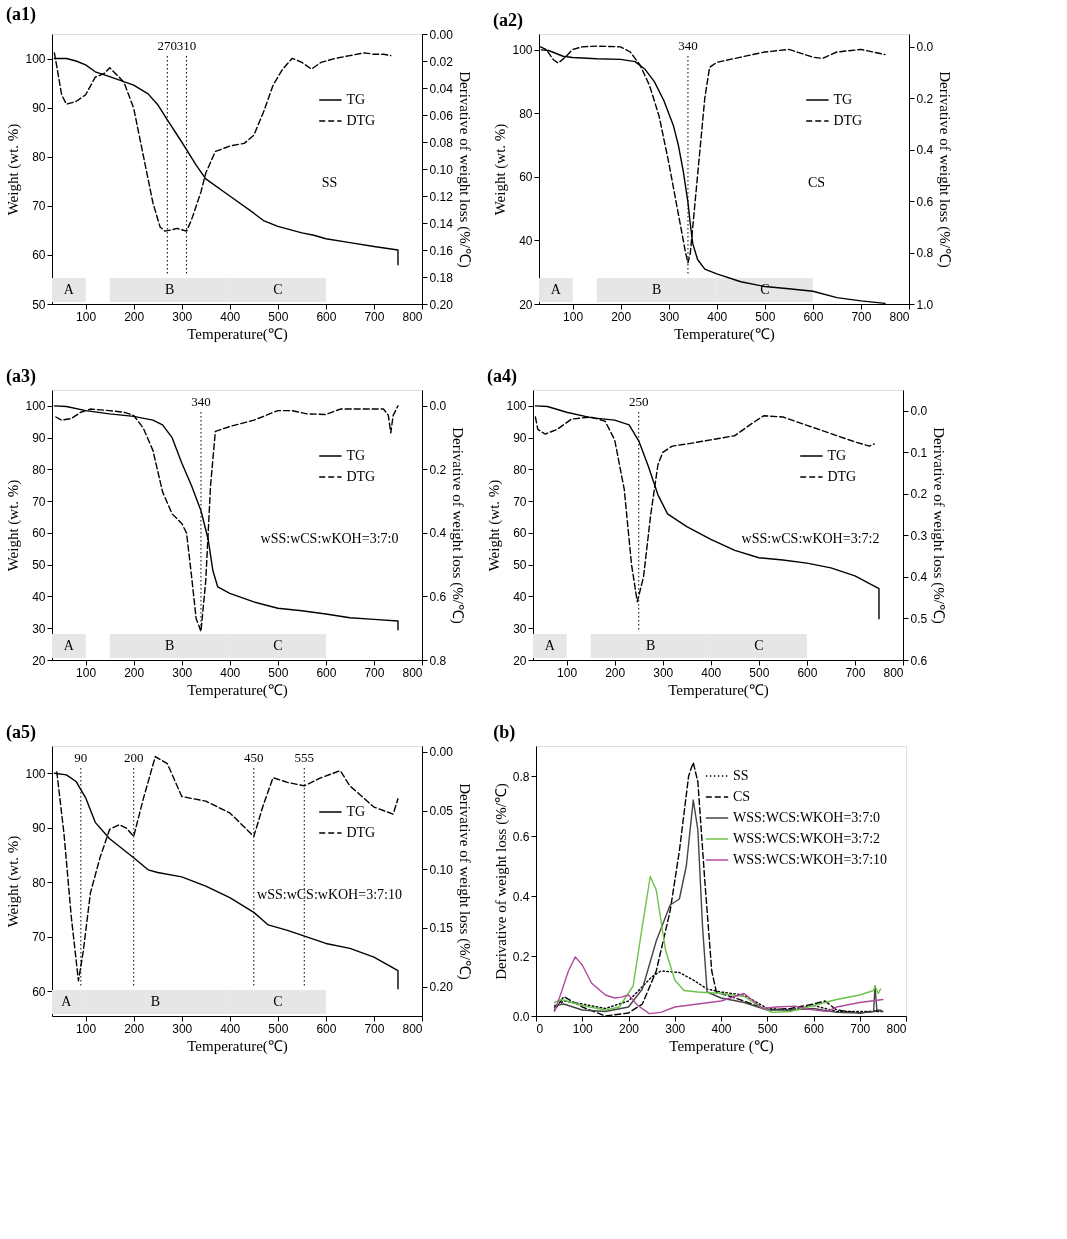  Describe the element at coordinates (441, 34) in the screenshot. I see `y2-tick-label: 0.00` at that location.